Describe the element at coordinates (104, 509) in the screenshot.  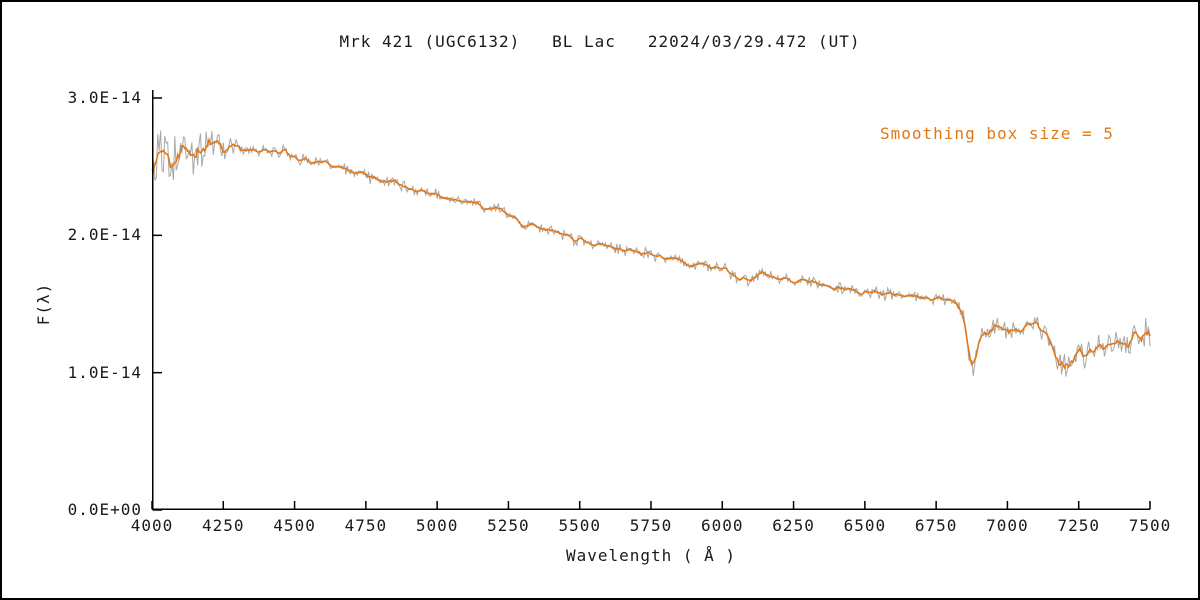
I see `y-tick-label: 0.0E+00` at that location.